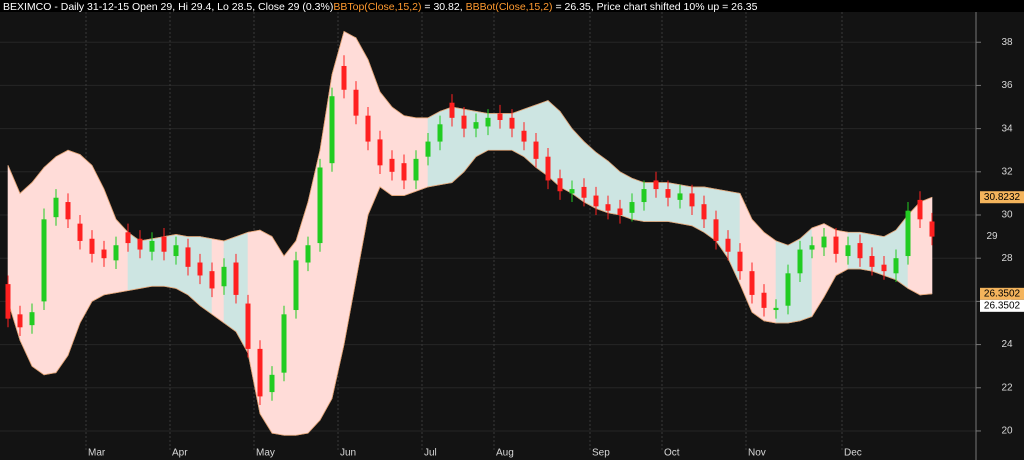 The width and height of the screenshot is (1024, 460). I want to click on x-tick-label: Jul, so click(430, 453).